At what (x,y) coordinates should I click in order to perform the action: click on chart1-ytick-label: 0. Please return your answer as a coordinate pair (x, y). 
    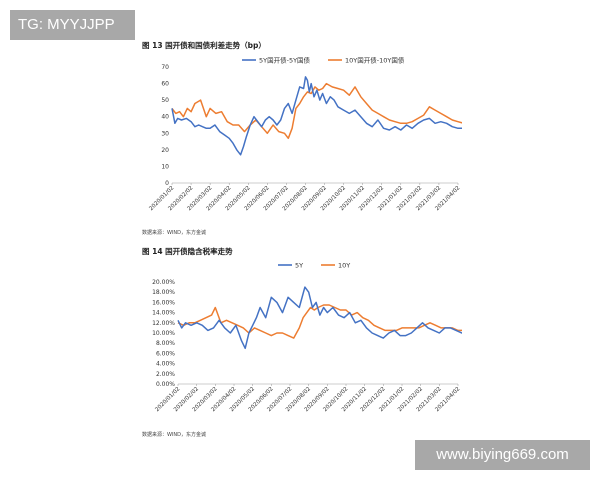
    Looking at the image, I should click on (167, 183).